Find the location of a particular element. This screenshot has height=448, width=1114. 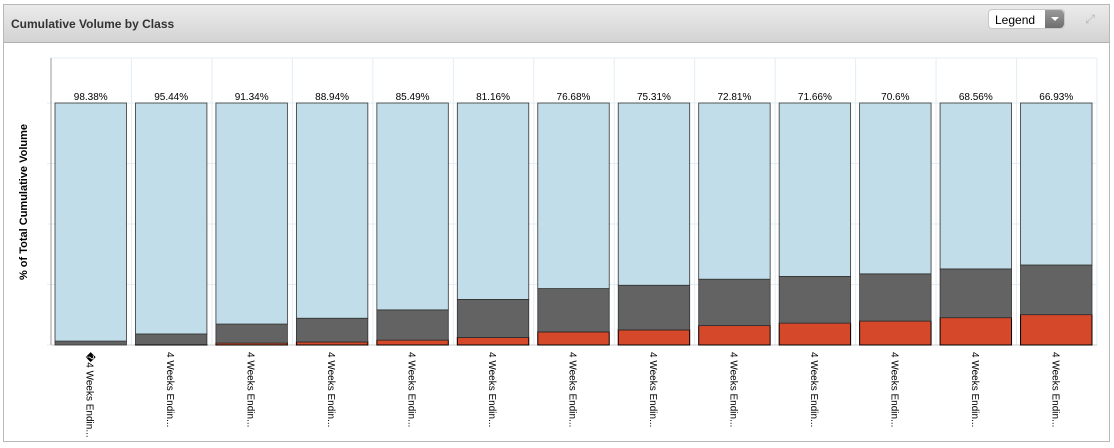

data-label: 66.93% is located at coordinates (1056, 97).